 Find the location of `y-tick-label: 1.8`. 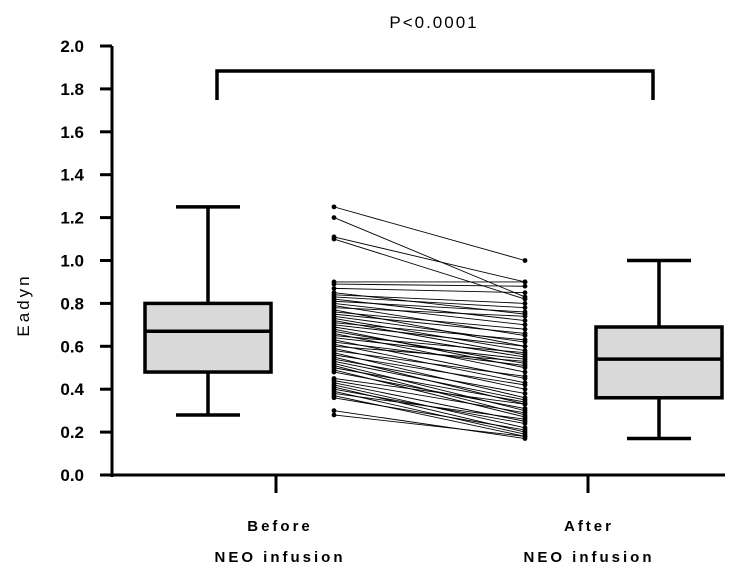

y-tick-label: 1.8 is located at coordinates (72, 89).